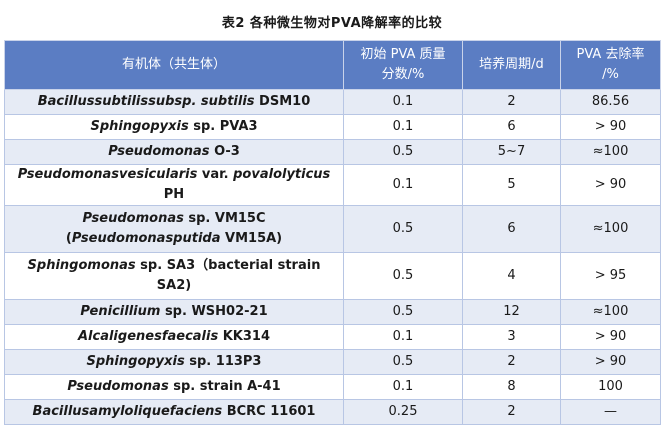 The height and width of the screenshot is (425, 664). I want to click on header-concentration: 初始 PVA 质量 分数/%, so click(403, 65).